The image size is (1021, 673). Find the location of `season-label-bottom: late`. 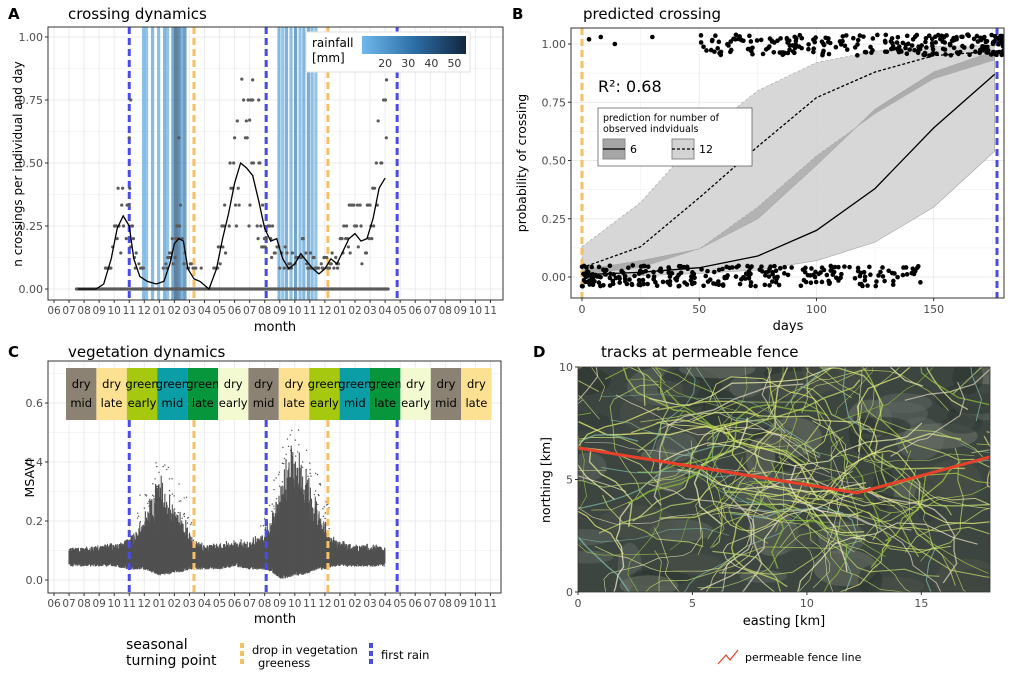

season-label-bottom: late is located at coordinates (476, 403).